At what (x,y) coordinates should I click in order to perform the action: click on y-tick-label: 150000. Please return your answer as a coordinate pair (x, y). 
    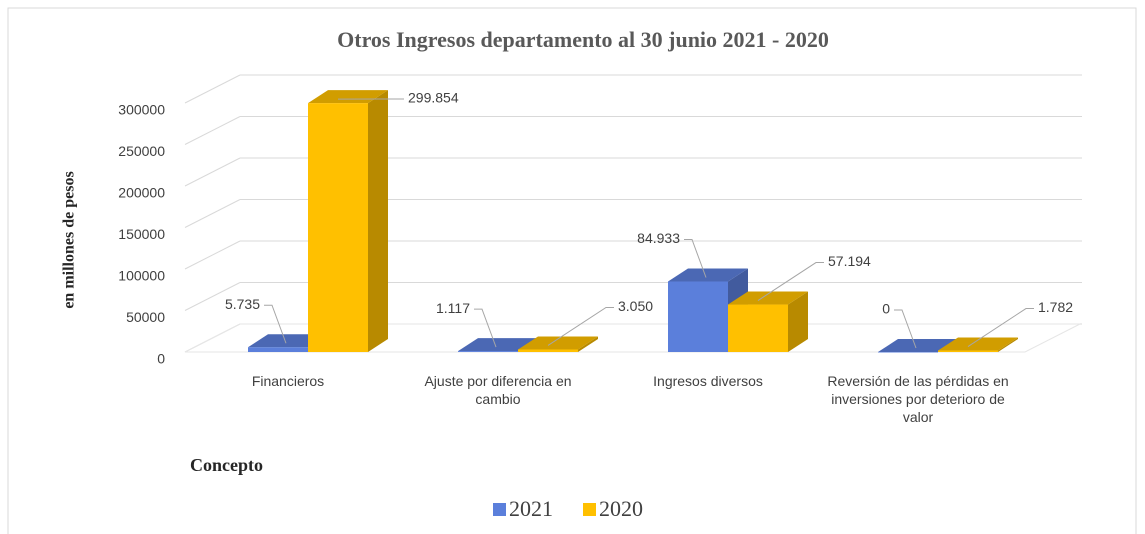
    Looking at the image, I should click on (141, 234).